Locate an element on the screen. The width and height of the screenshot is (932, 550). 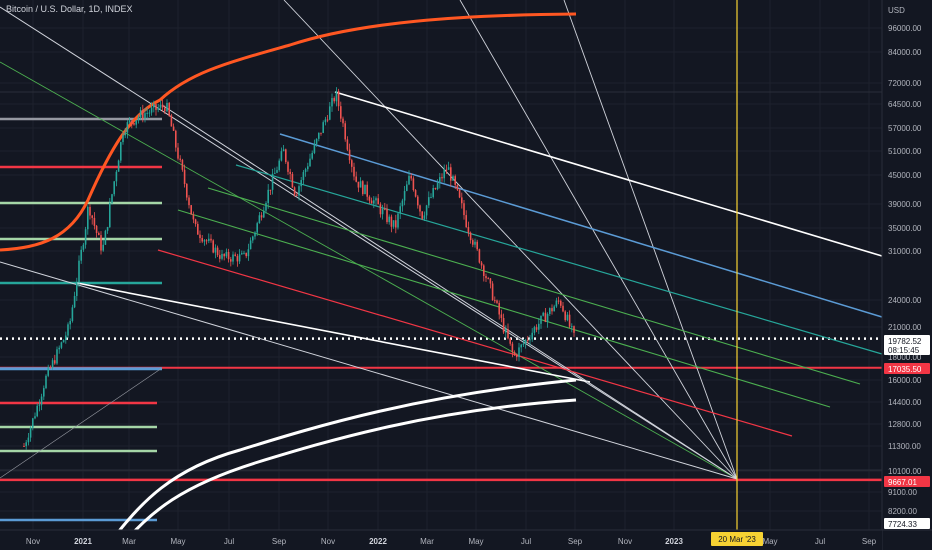
y-tick-label: 21000.00 is located at coordinates (905, 327).